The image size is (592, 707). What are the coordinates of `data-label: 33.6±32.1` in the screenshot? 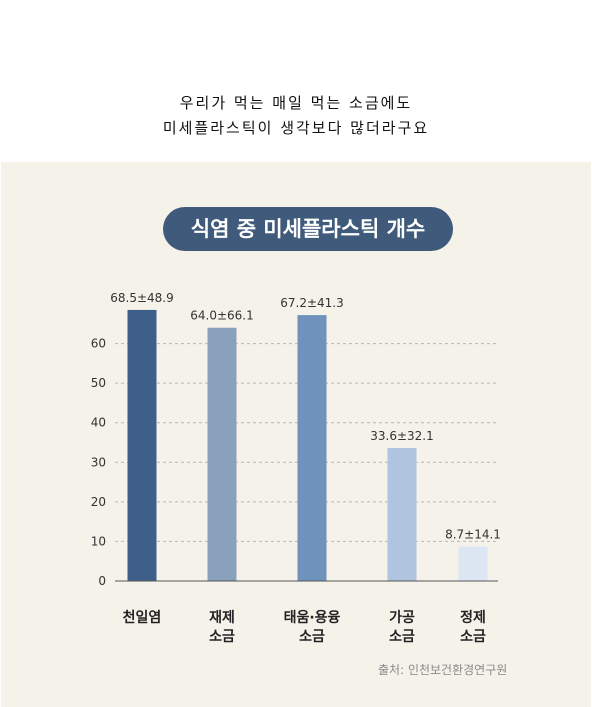 It's located at (402, 436).